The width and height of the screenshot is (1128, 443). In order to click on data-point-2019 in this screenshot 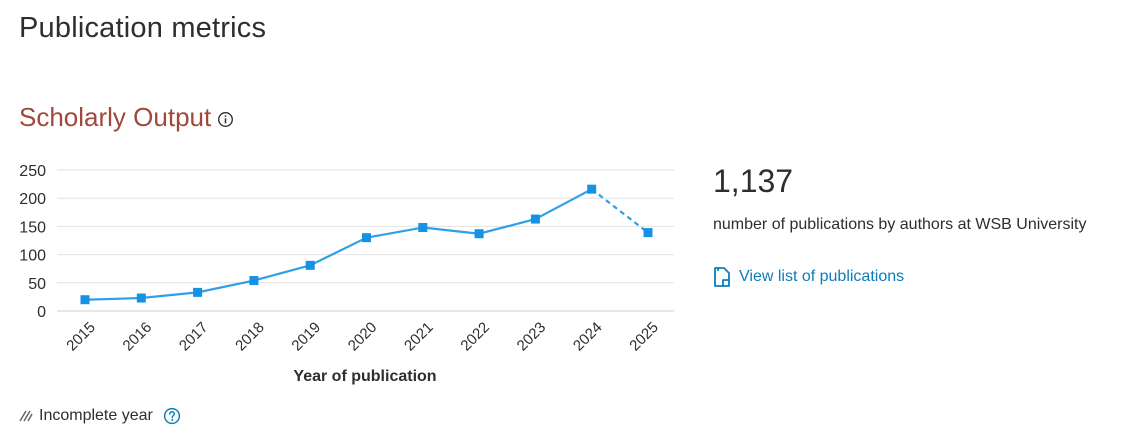, I will do `click(310, 265)`.